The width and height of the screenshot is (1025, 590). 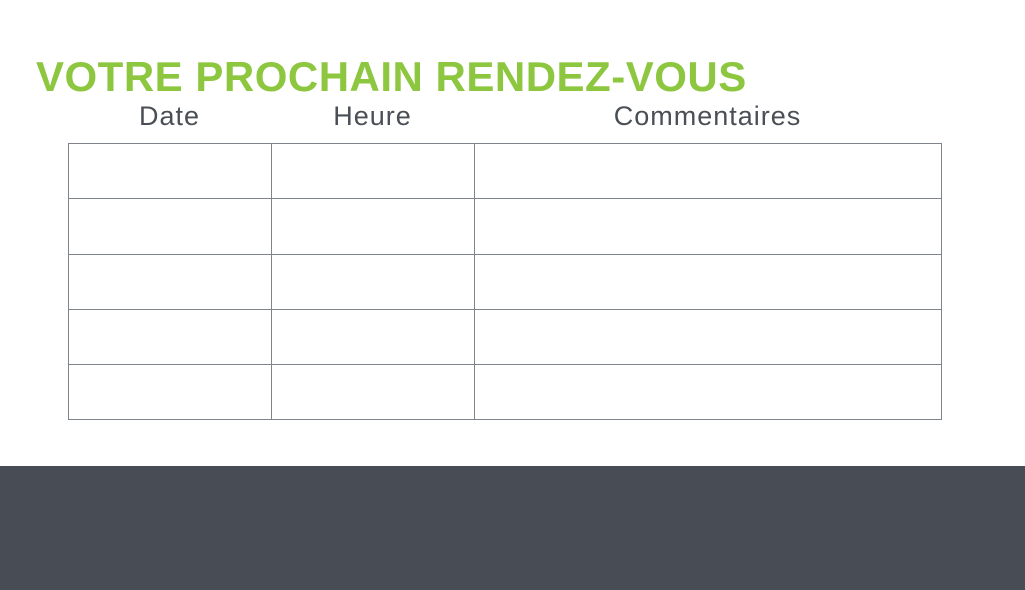 What do you see at coordinates (512, 117) in the screenshot?
I see `table-column-headers: Date Heure Commentaires` at bounding box center [512, 117].